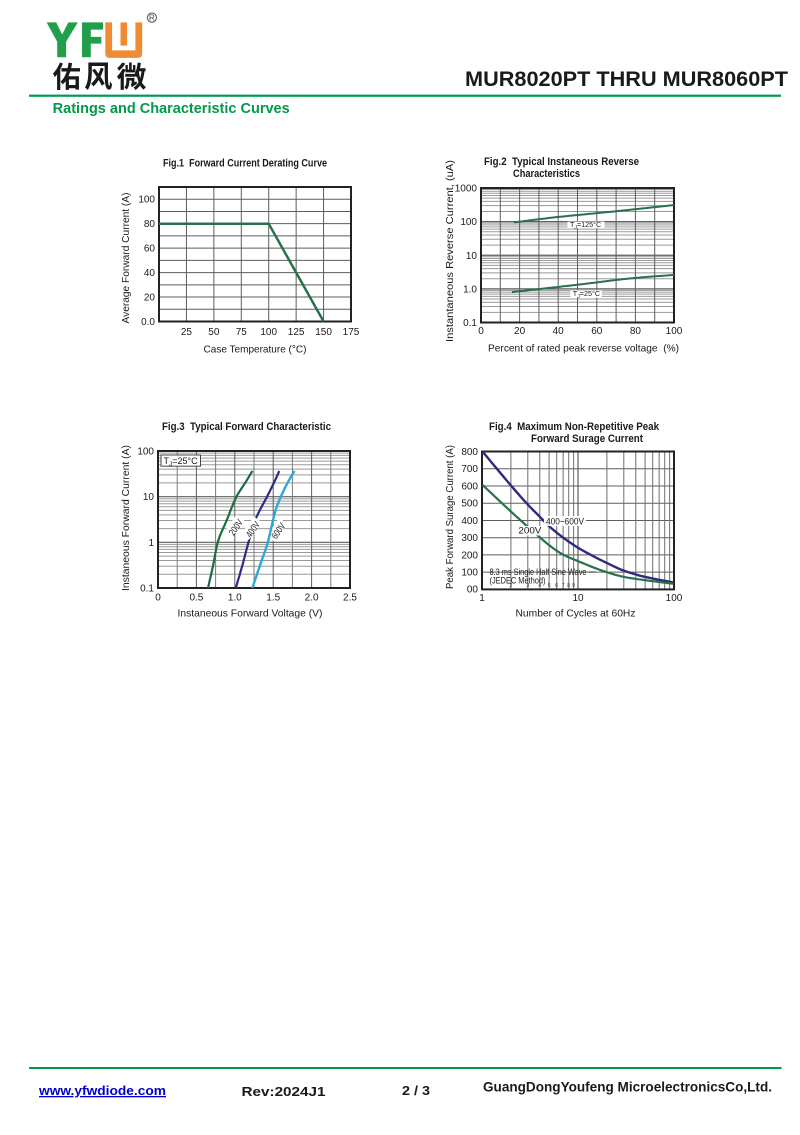  What do you see at coordinates (626, 79) in the screenshot?
I see `svg-text: MUR8020PT THRU MUR8060PT` at bounding box center [626, 79].